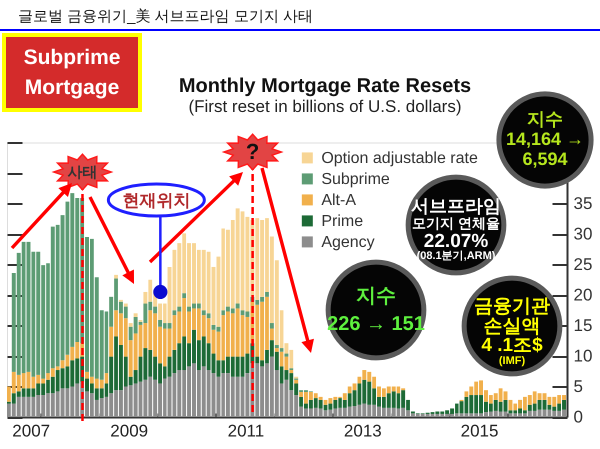 Image resolution: width=600 pixels, height=449 pixels. I want to click on legend-label: Agency, so click(348, 242).